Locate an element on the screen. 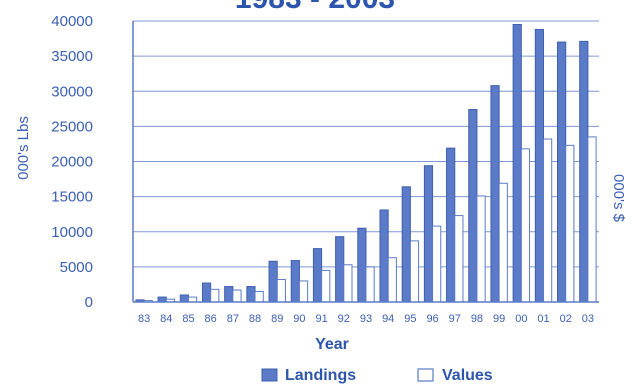  x-tick-label: 92 is located at coordinates (344, 319).